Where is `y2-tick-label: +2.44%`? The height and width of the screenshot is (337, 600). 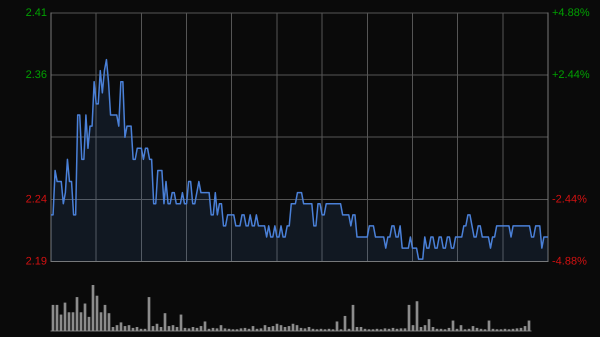 y2-tick-label: +2.44% is located at coordinates (571, 75).